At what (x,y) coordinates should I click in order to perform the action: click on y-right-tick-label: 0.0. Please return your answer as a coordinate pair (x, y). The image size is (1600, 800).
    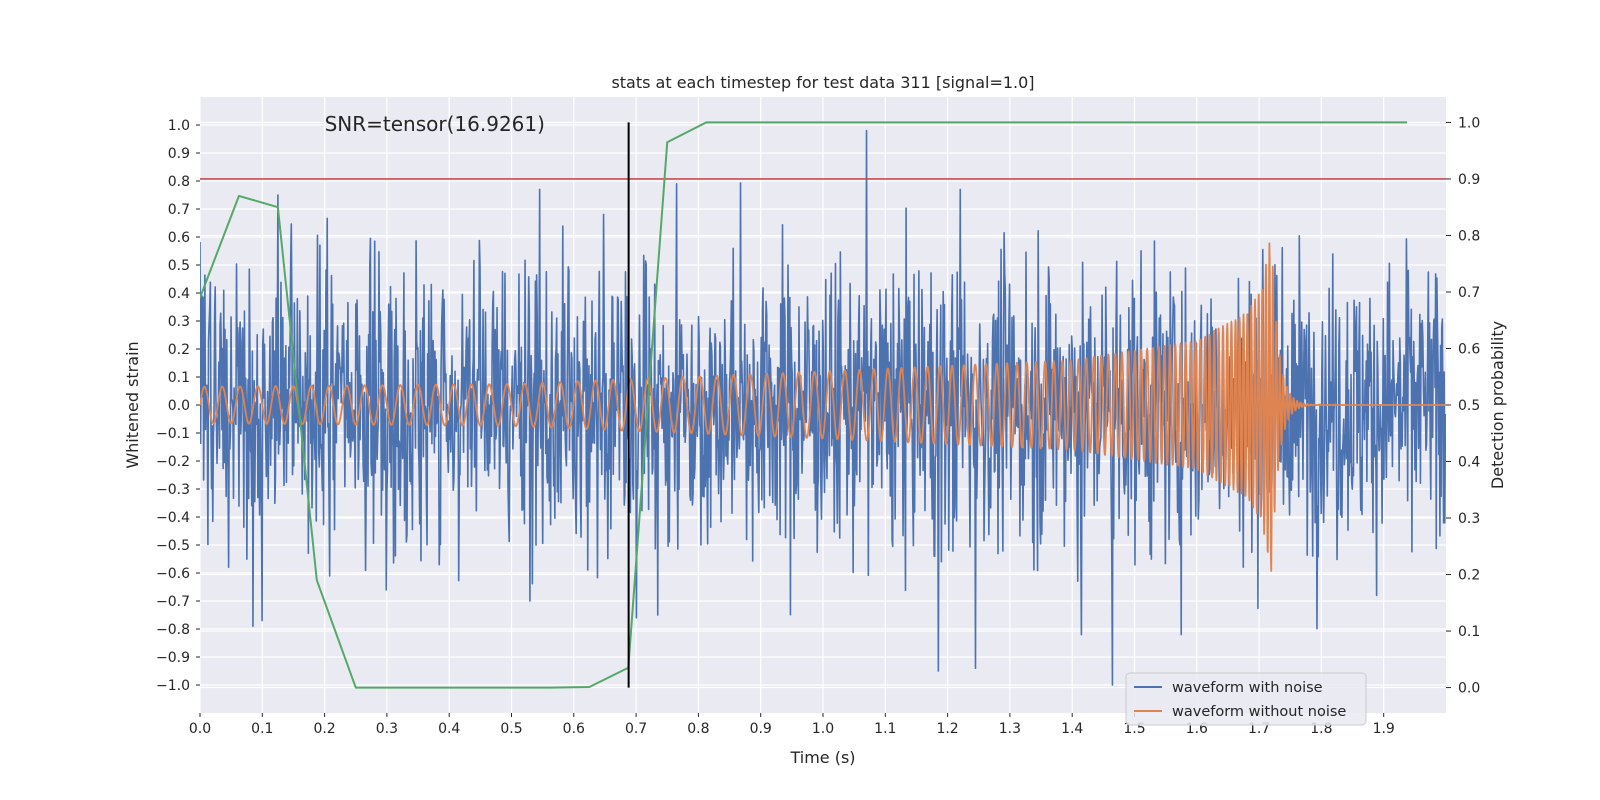
    Looking at the image, I should click on (1469, 689).